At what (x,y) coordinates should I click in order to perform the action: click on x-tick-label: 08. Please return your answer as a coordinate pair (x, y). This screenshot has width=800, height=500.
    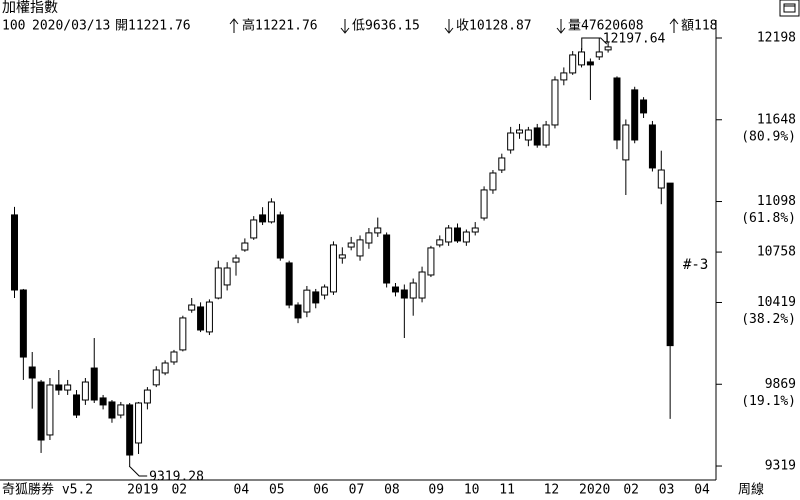
    Looking at the image, I should click on (392, 490).